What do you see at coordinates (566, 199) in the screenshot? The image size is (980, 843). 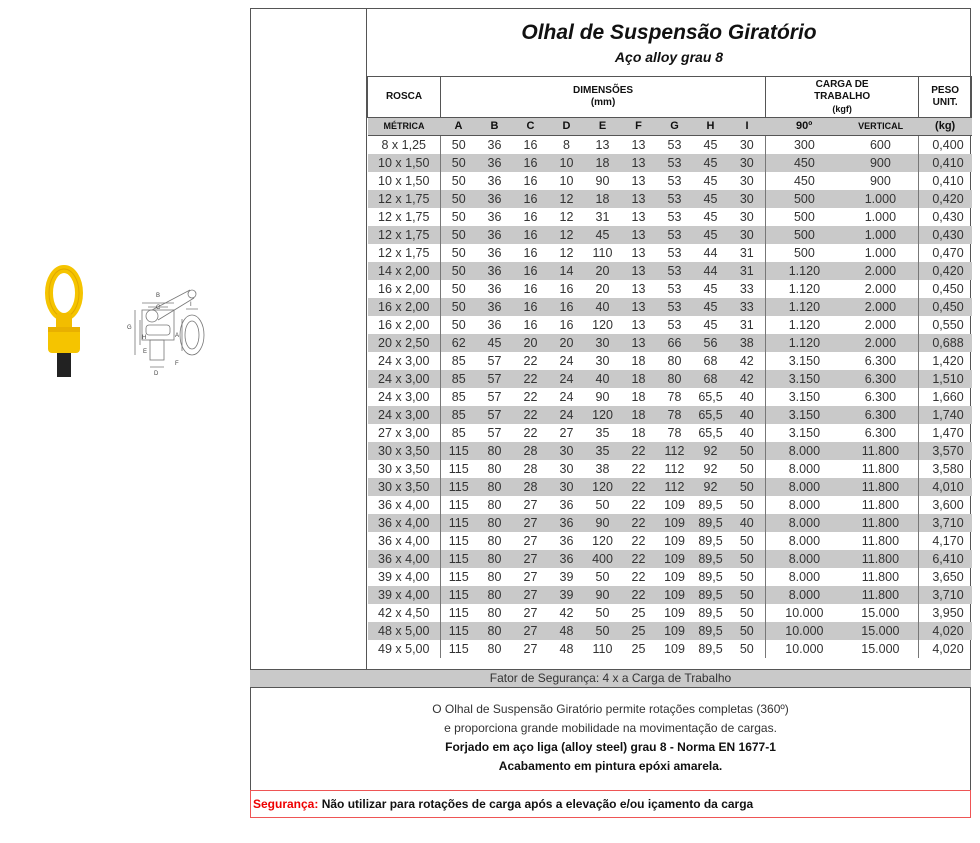 I see `table-cell: 12` at bounding box center [566, 199].